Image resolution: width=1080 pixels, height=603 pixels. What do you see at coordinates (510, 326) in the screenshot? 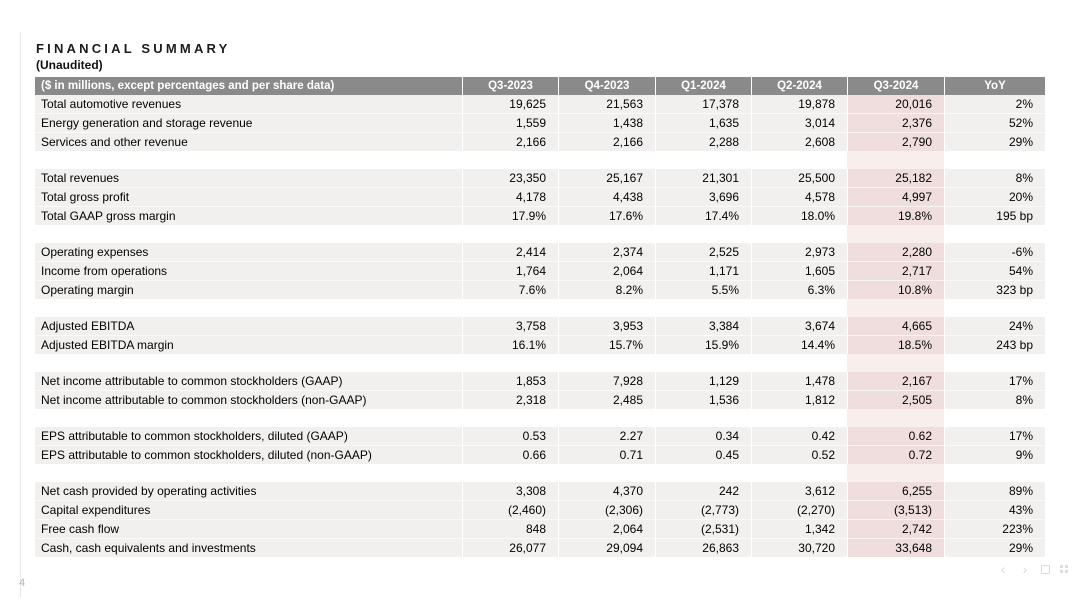
I see `cell-q3-2023: 3,758` at bounding box center [510, 326].